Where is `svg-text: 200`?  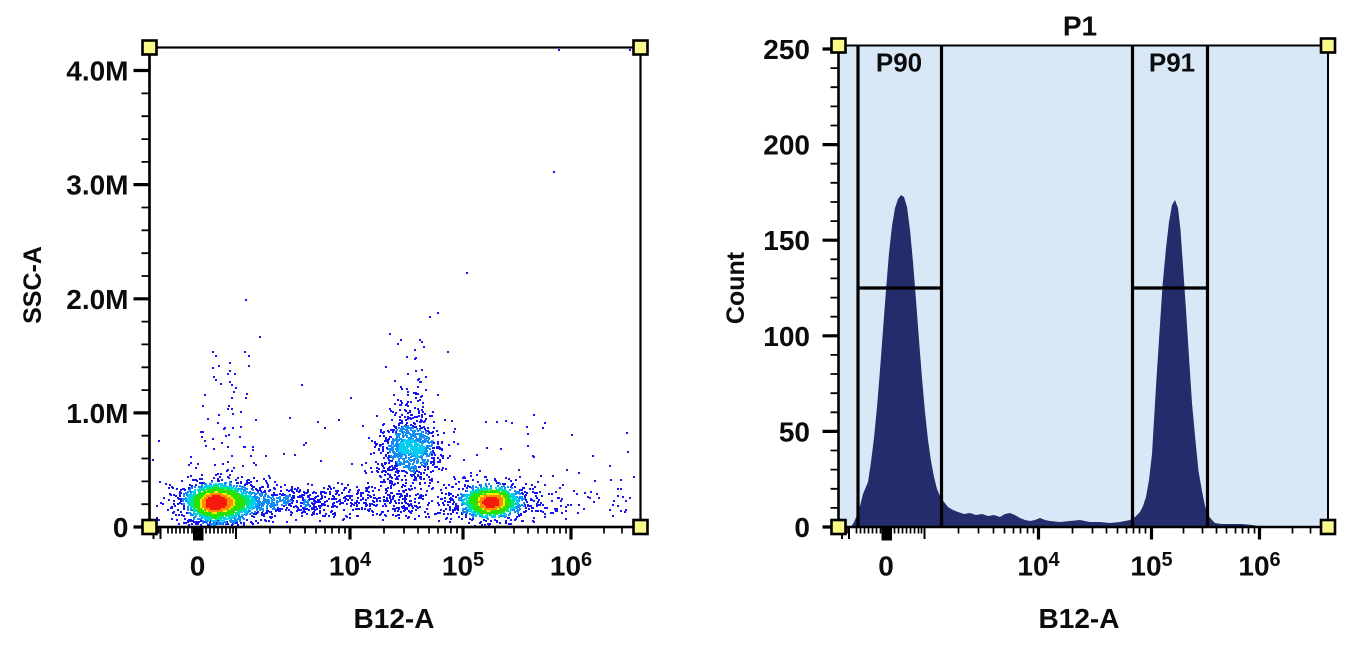
svg-text: 200 is located at coordinates (786, 145).